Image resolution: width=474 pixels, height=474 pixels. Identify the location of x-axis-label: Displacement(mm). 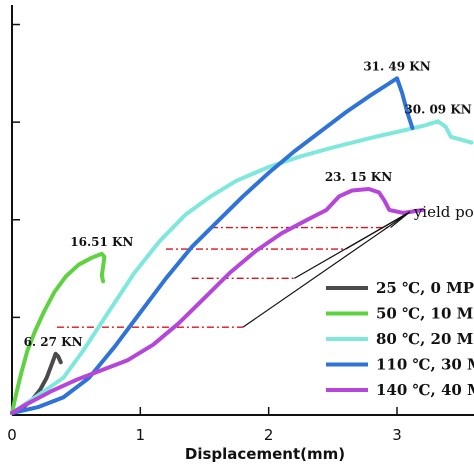
(265, 454).